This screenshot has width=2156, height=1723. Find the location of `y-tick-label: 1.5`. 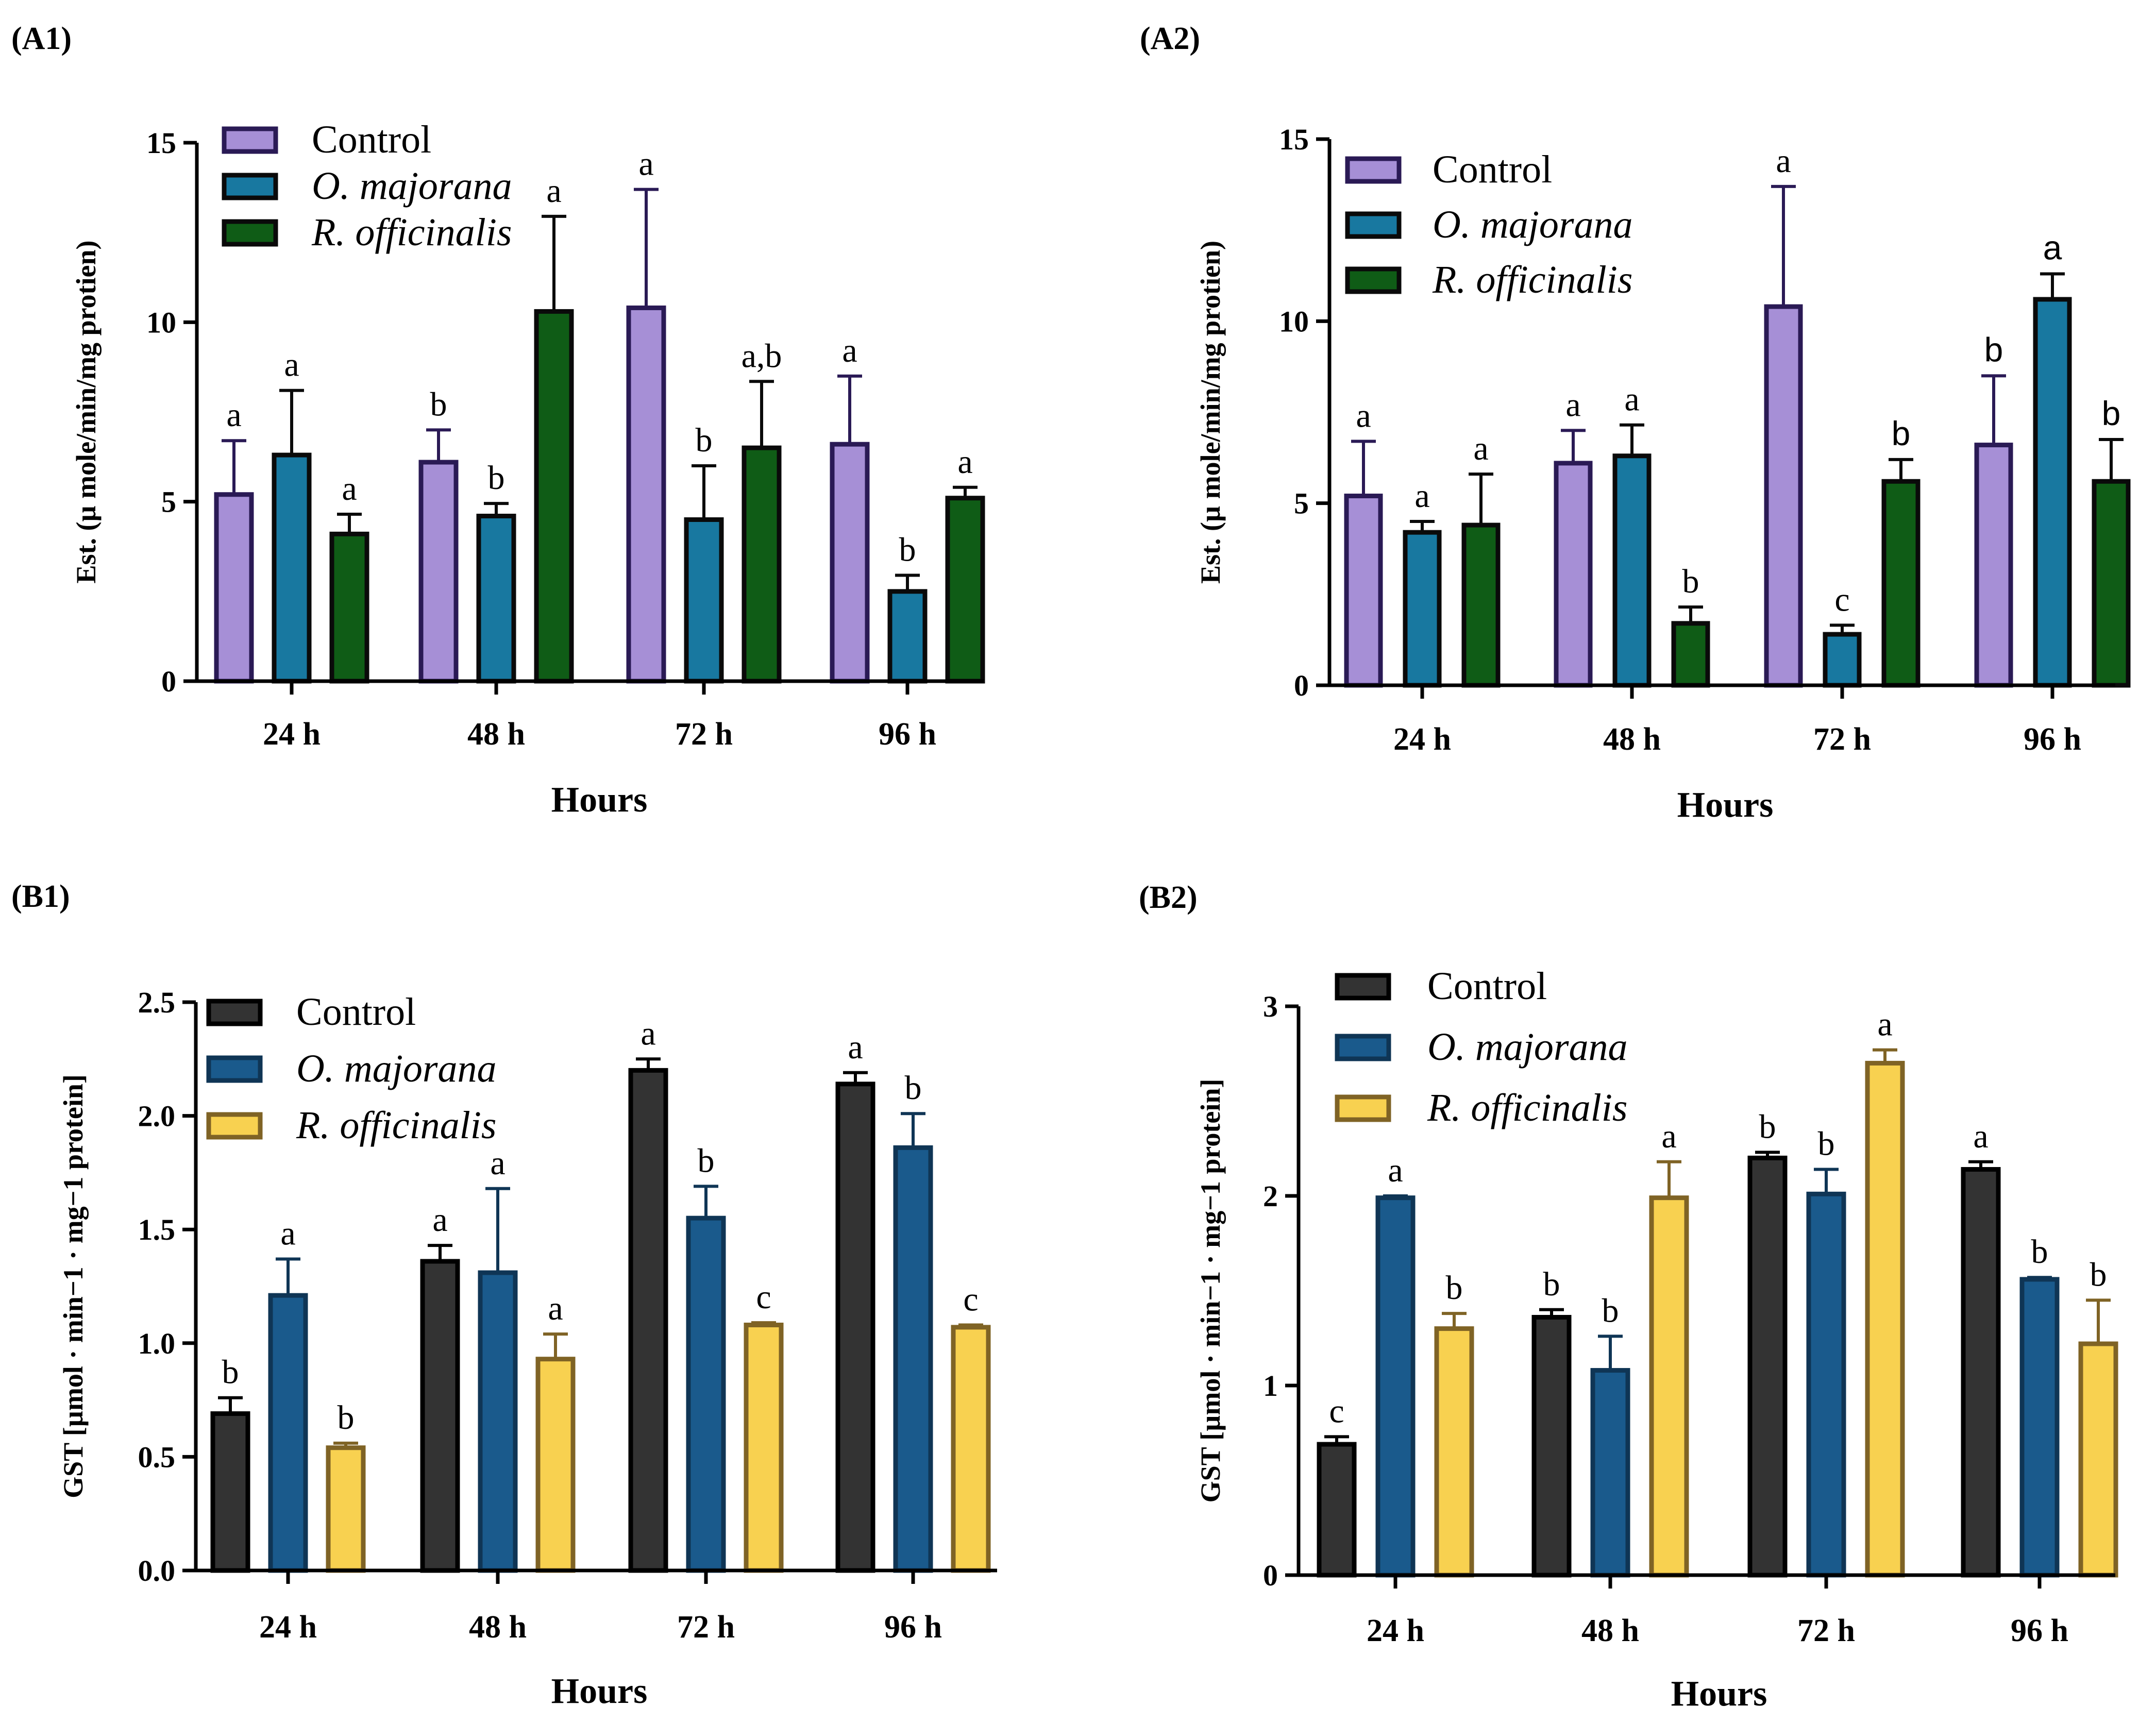

y-tick-label: 1.5 is located at coordinates (157, 1229).